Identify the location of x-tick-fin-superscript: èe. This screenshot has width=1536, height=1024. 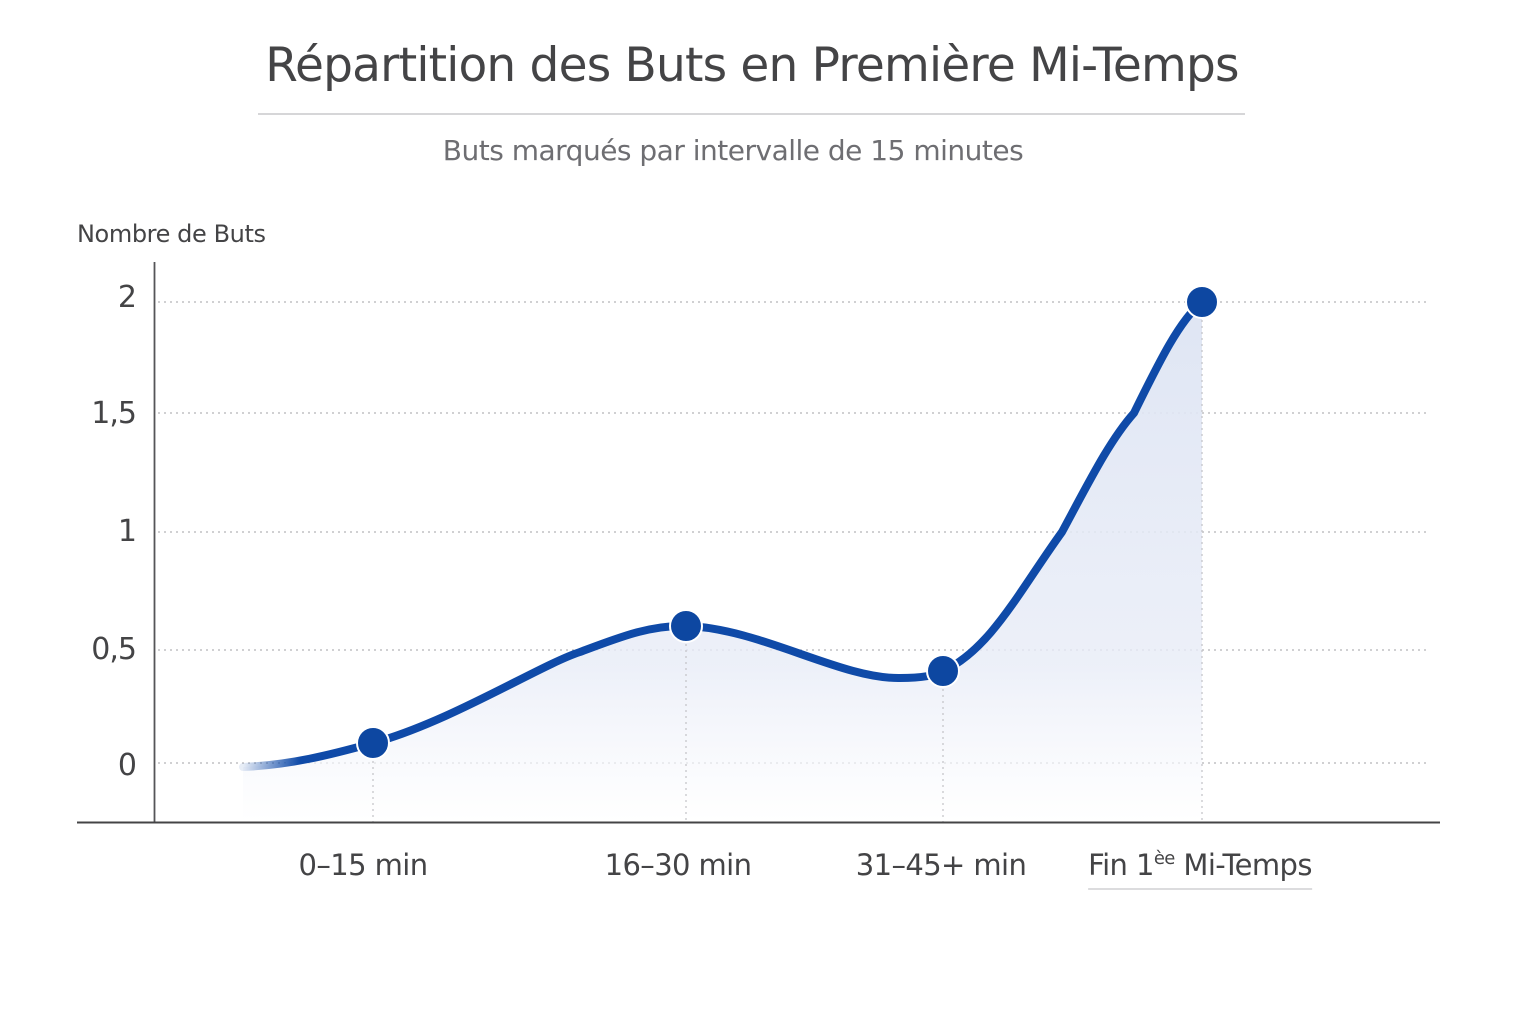
(1164, 858).